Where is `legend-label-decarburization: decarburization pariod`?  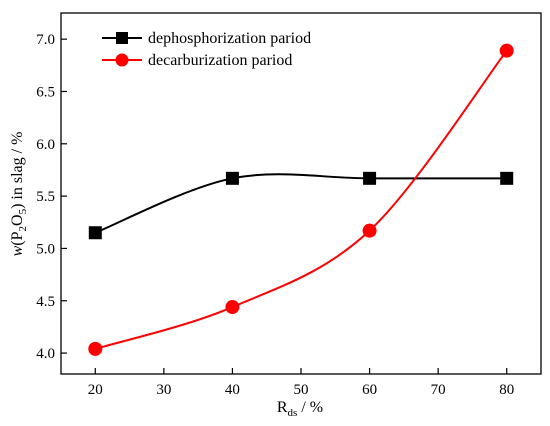
legend-label-decarburization: decarburization pariod is located at coordinates (220, 60).